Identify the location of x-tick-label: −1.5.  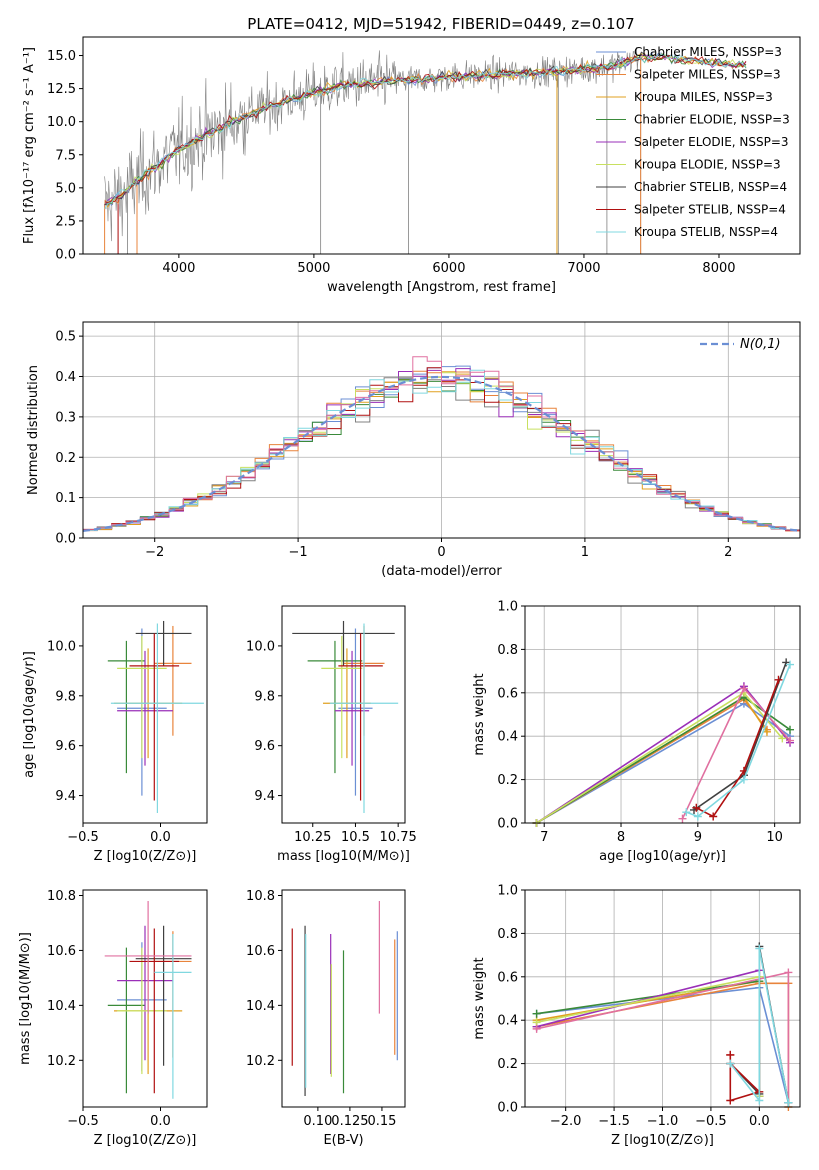
(614, 1121).